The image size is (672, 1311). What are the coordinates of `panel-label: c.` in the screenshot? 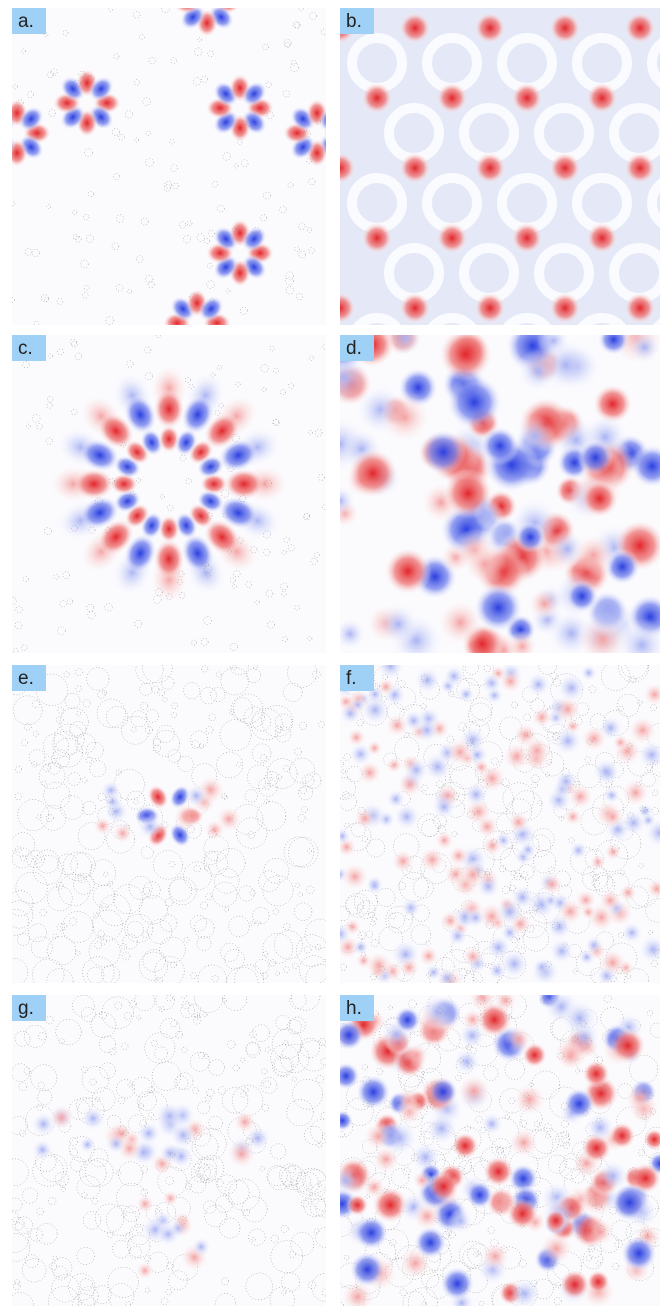 It's located at (25, 348).